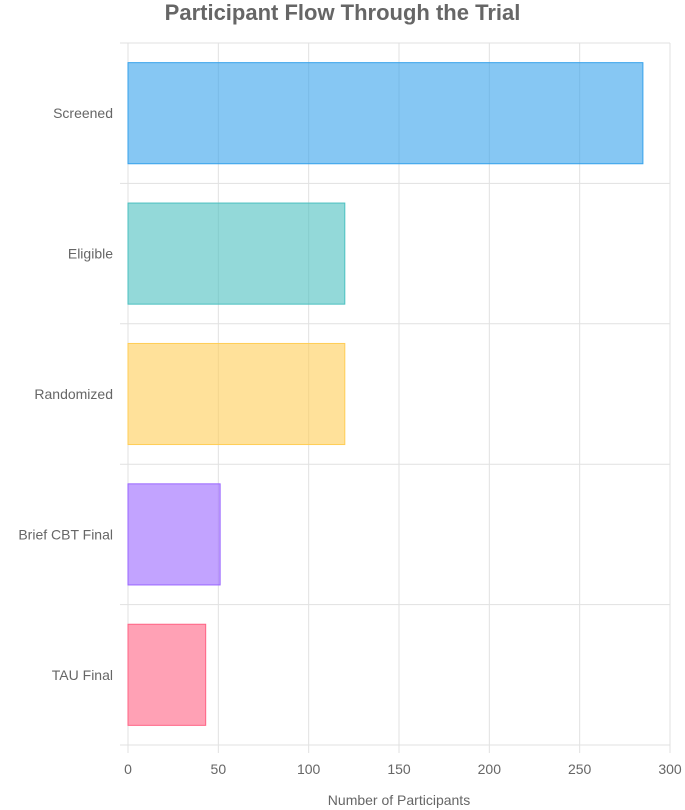 The image size is (685, 810). Describe the element at coordinates (128, 769) in the screenshot. I see `x-tick-label: 0` at that location.